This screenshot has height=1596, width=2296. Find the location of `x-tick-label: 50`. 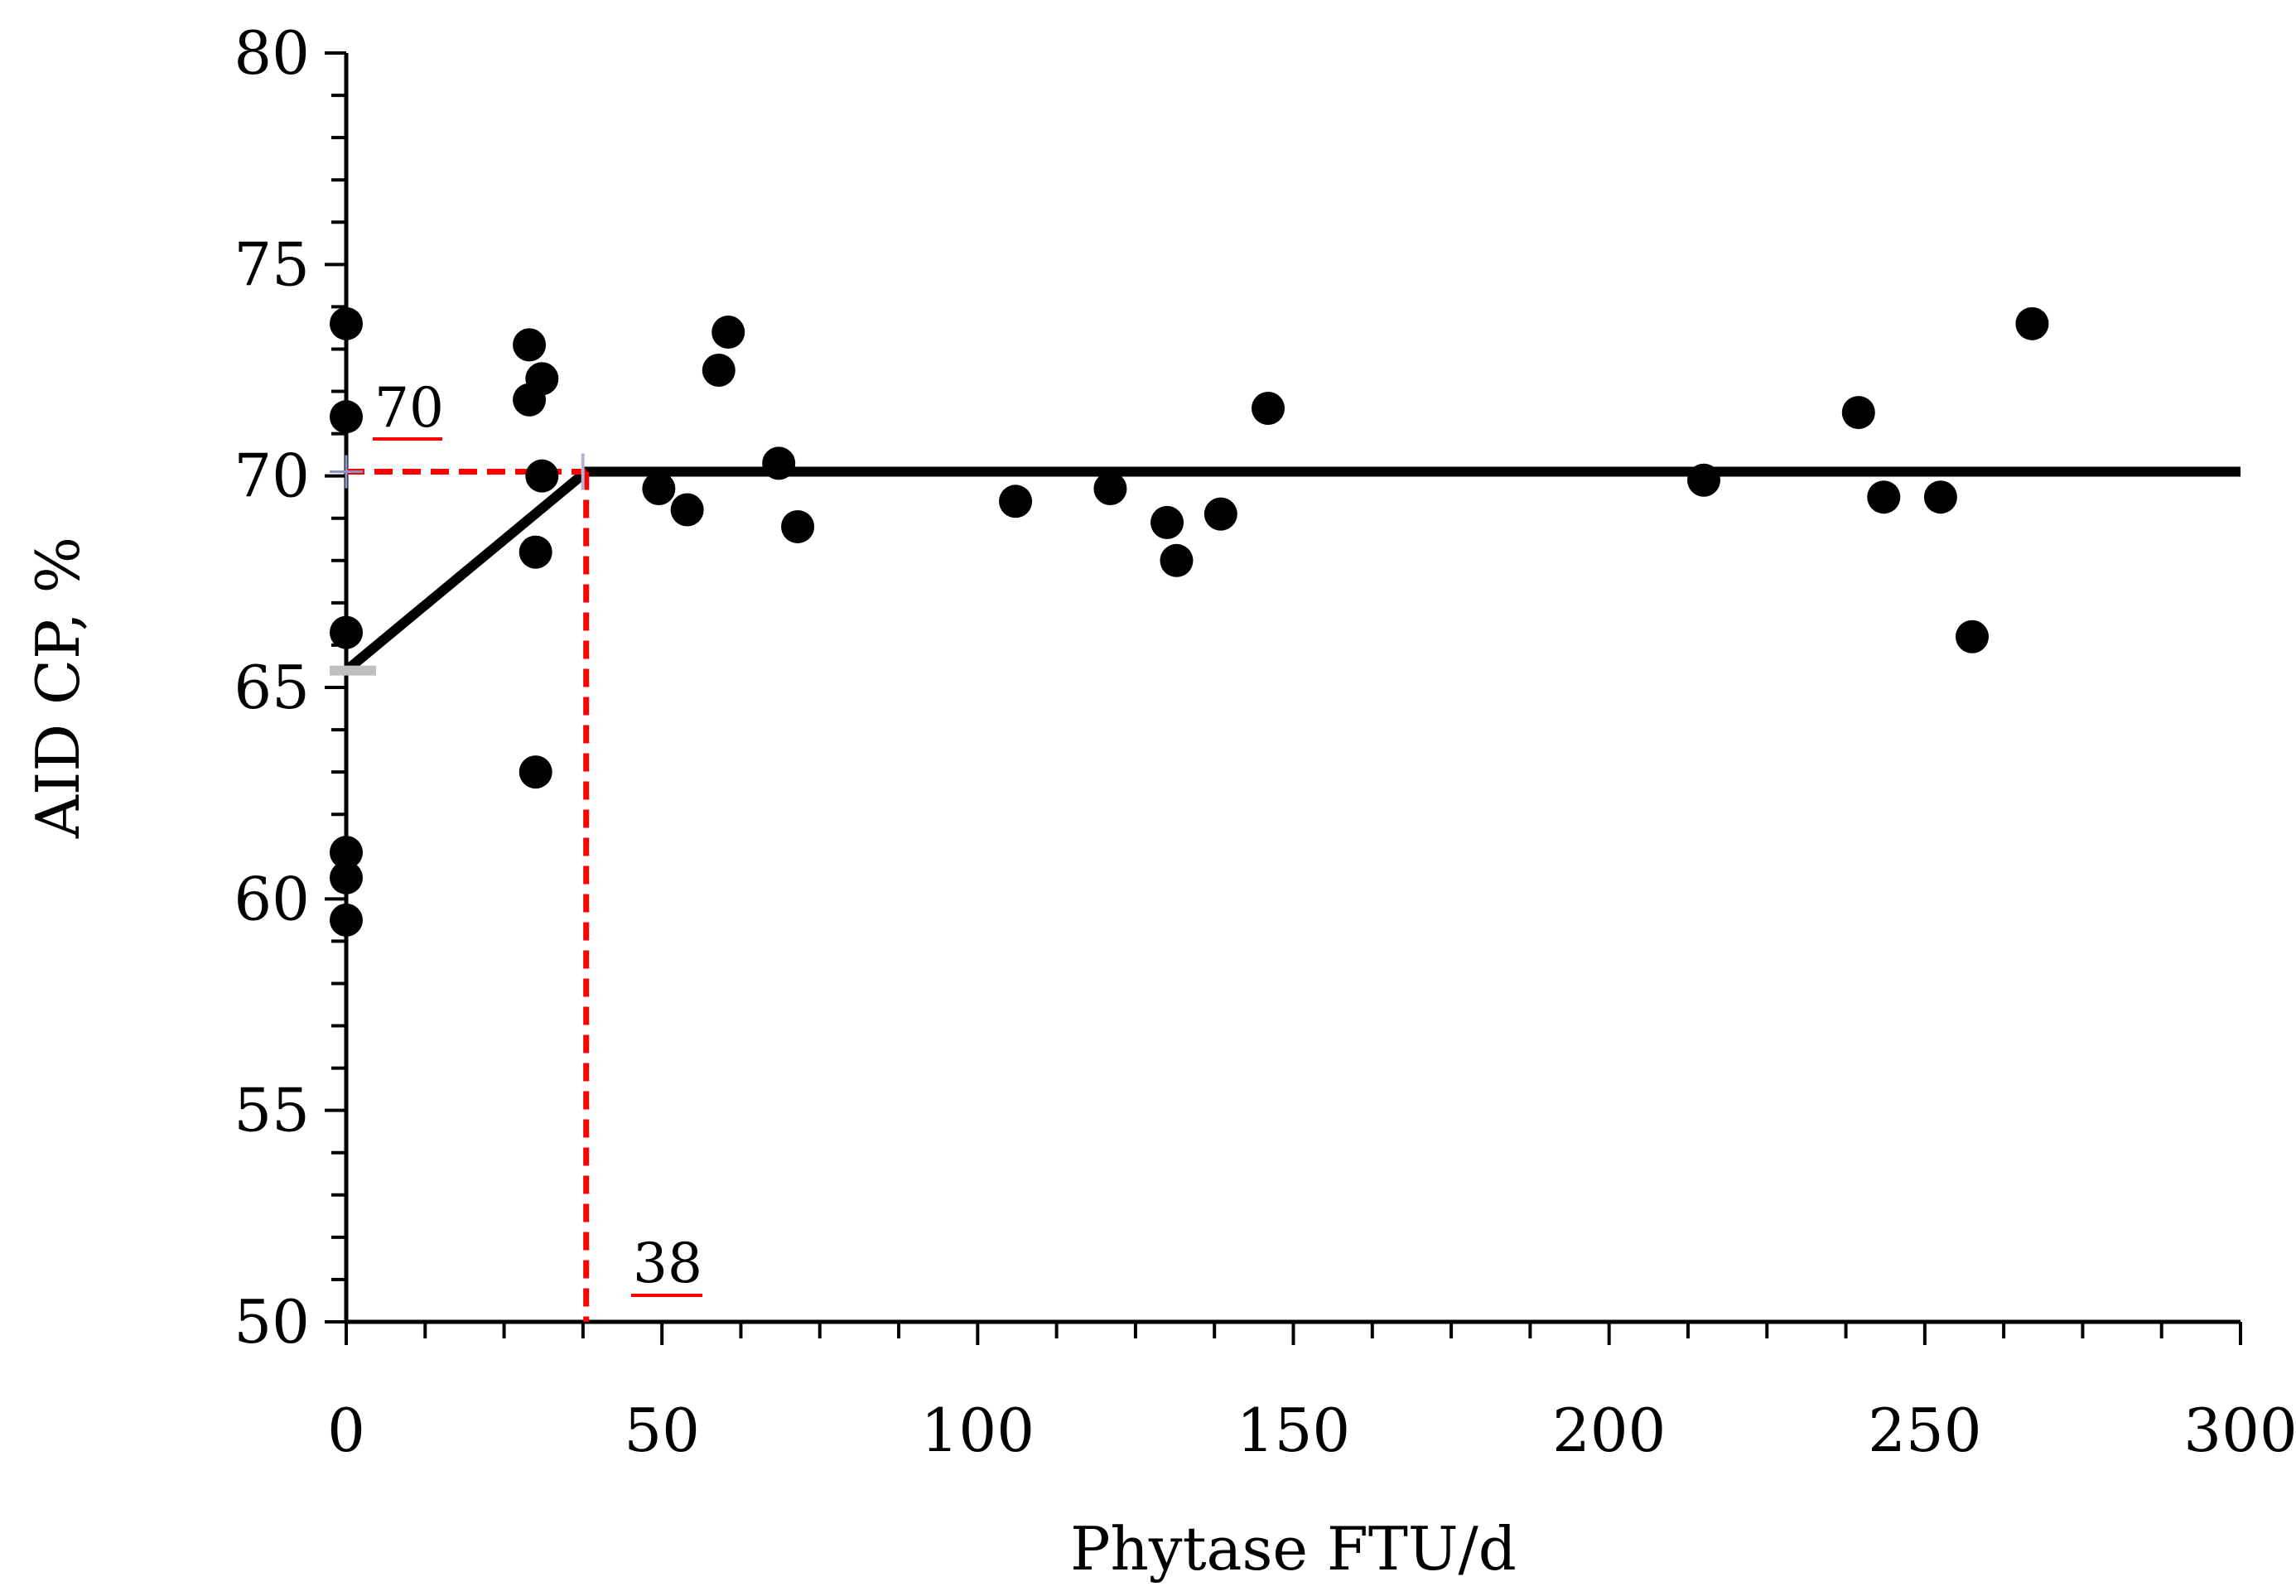

x-tick-label: 50 is located at coordinates (662, 1431).